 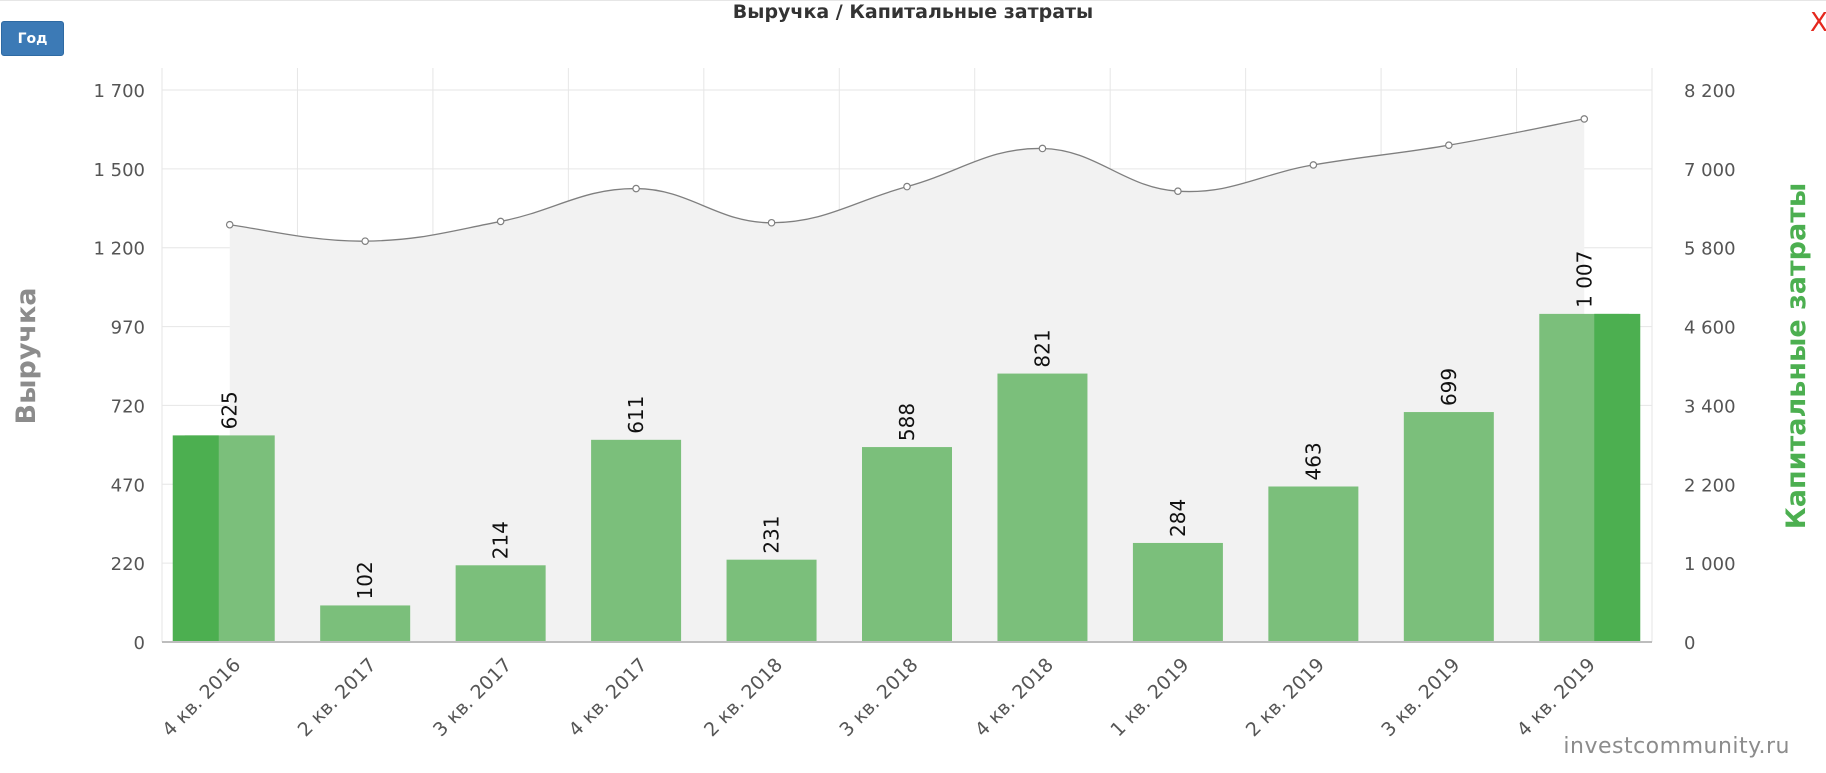 What do you see at coordinates (365, 580) in the screenshot?
I see `bar-data-label: 102` at bounding box center [365, 580].